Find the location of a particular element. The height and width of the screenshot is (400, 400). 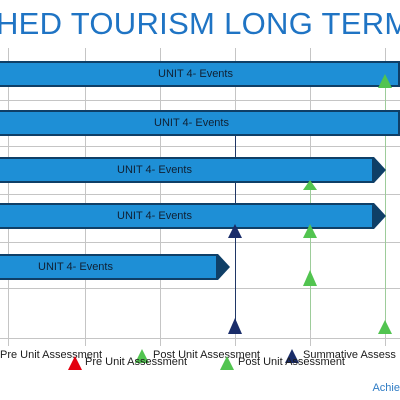

page-title: HED TOURISM LONG TERM O is located at coordinates (200, 23).